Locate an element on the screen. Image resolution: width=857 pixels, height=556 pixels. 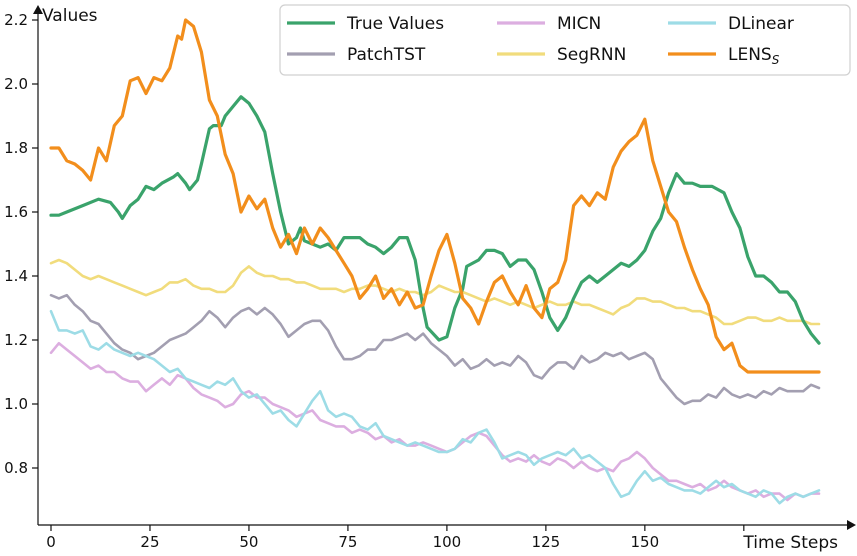
legend-label: DLinear is located at coordinates (761, 24).